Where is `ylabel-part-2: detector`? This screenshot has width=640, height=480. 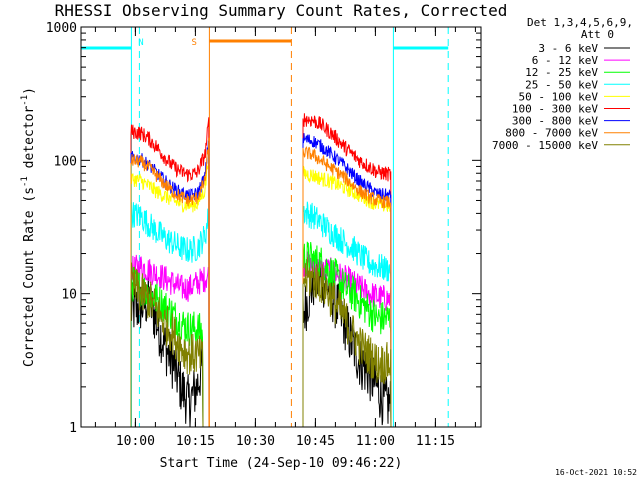 ylabel-part-2: detector is located at coordinates (29, 141).